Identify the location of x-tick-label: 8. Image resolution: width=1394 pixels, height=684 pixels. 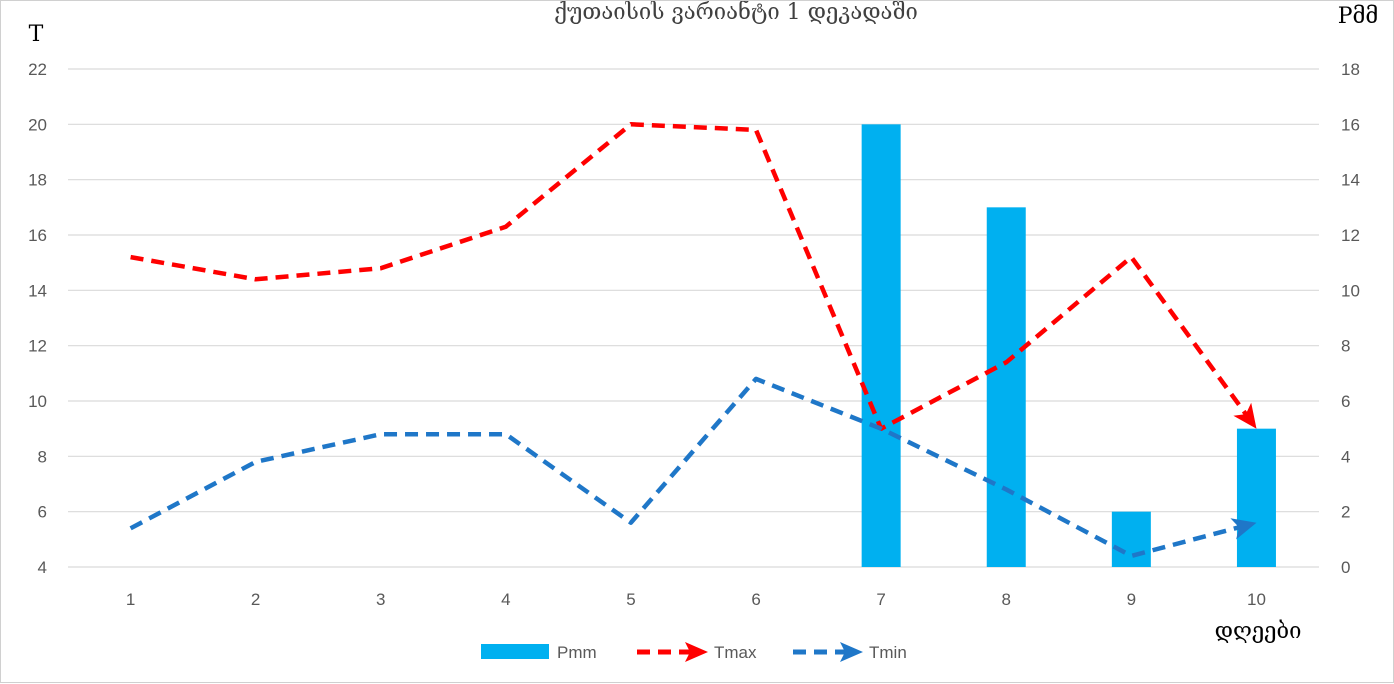
(1006, 599).